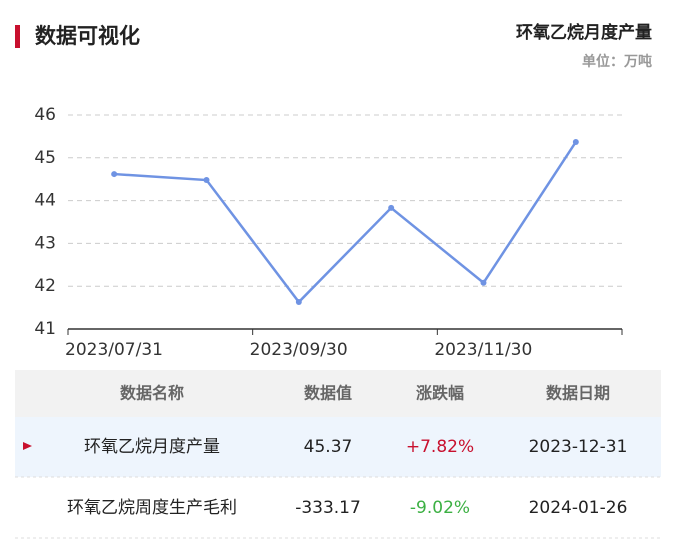  Describe the element at coordinates (578, 508) in the screenshot. I see `table-cell: 2024-01-26` at that location.